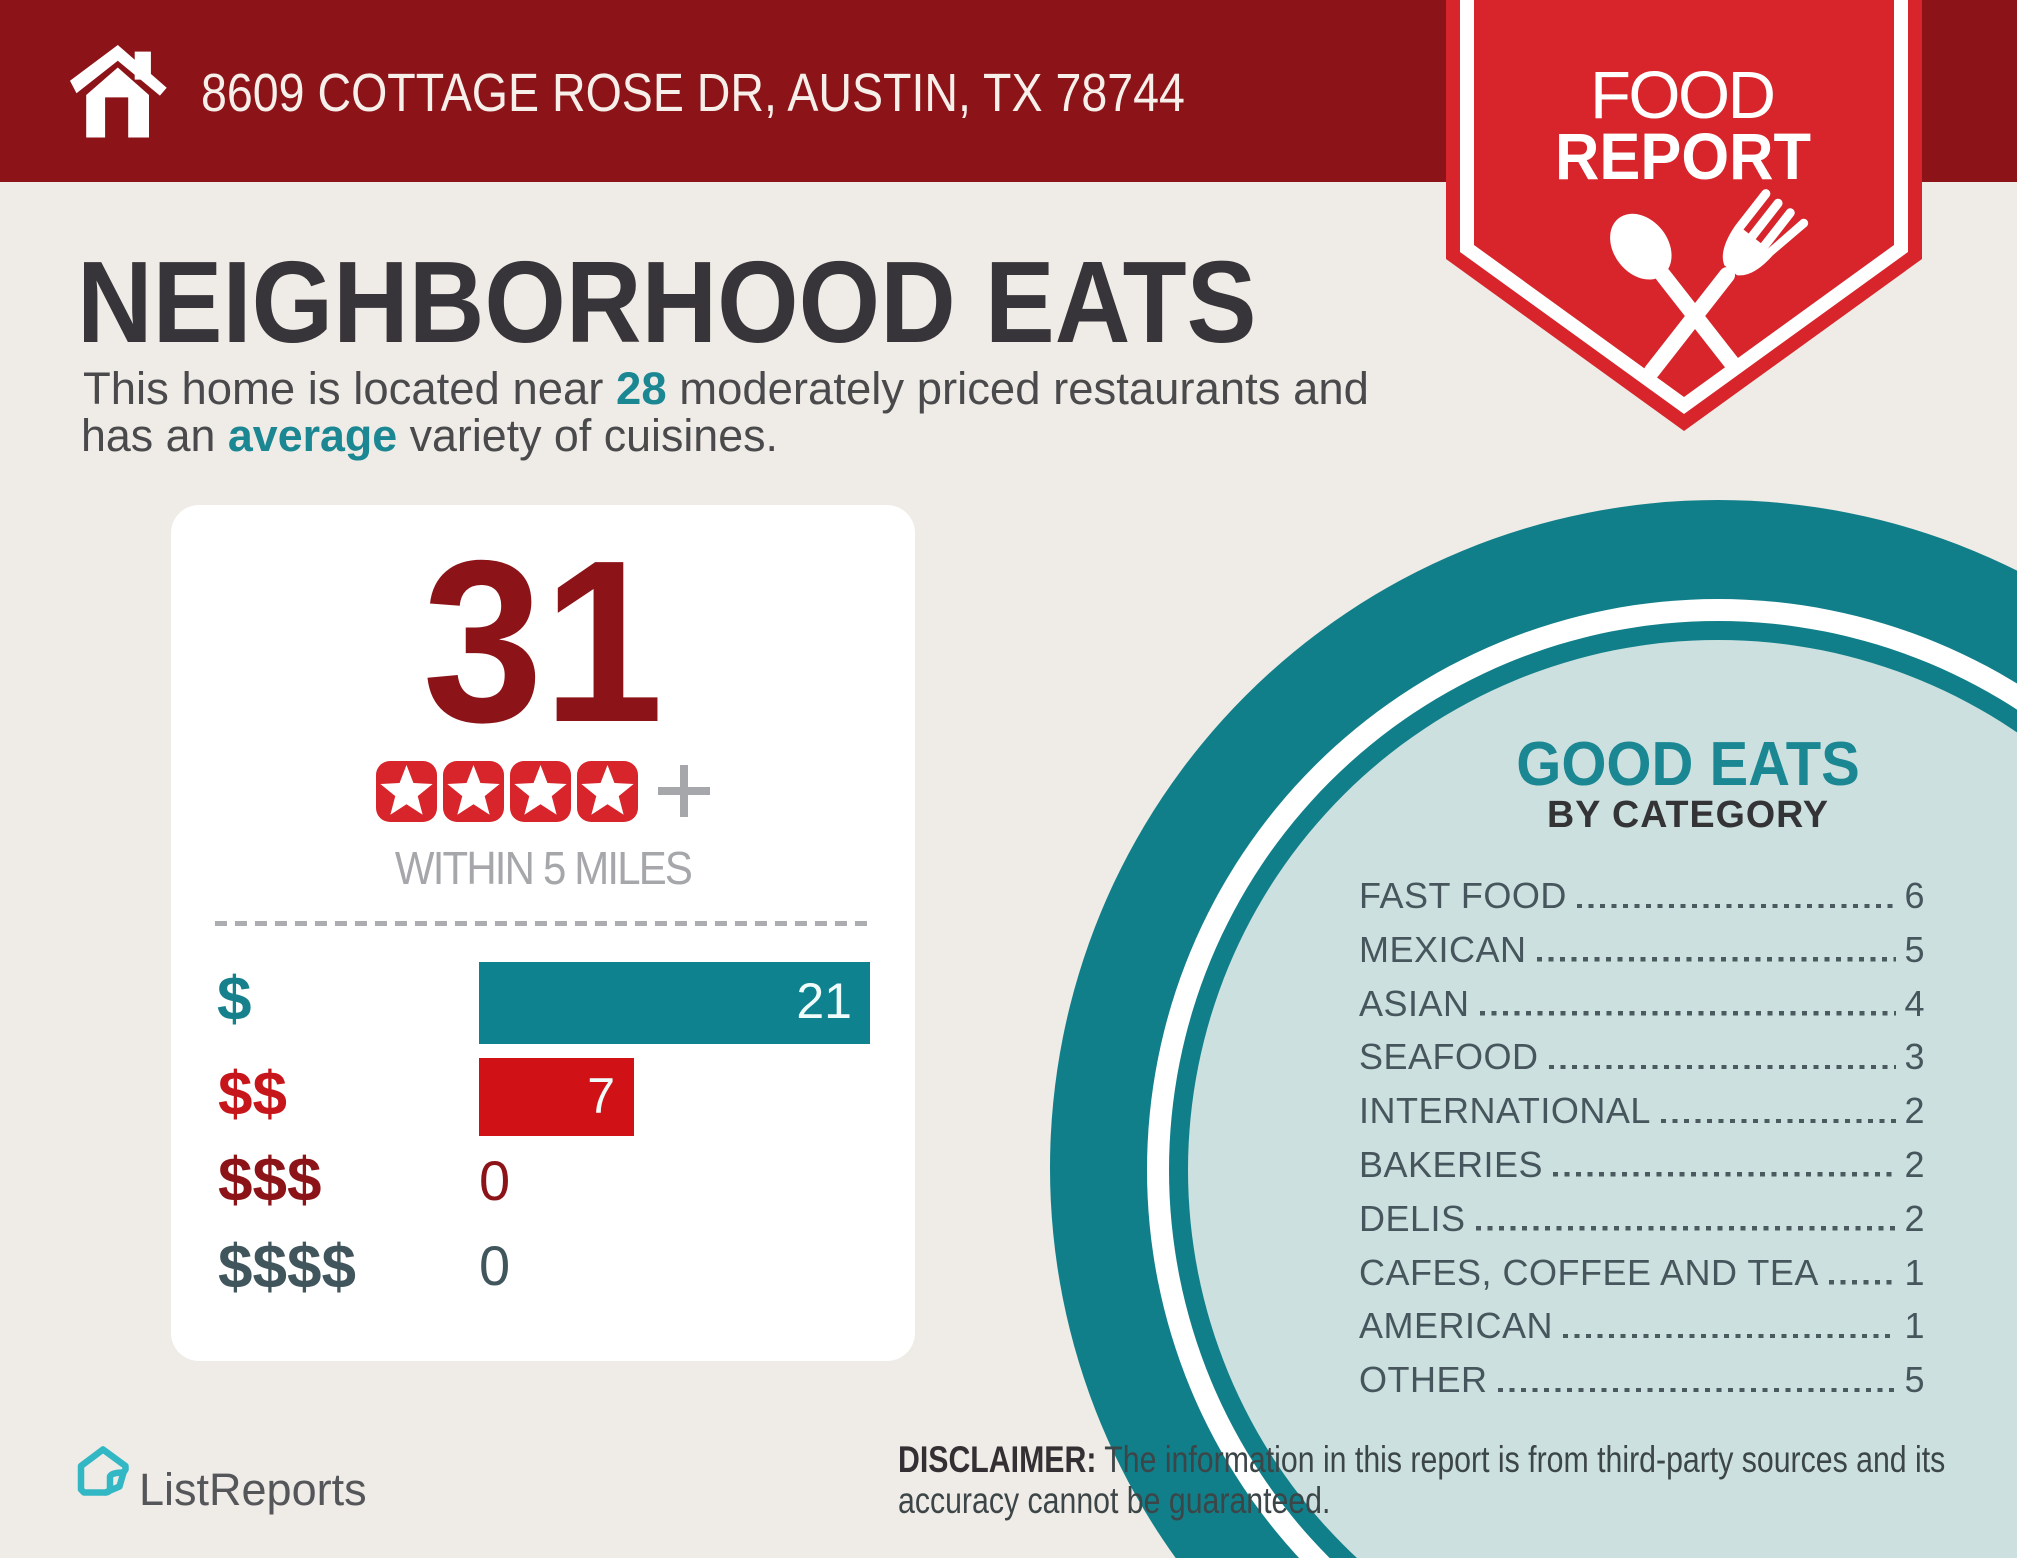 The height and width of the screenshot is (1558, 2017). What do you see at coordinates (1683, 95) in the screenshot?
I see `svg-text: FOOD` at bounding box center [1683, 95].